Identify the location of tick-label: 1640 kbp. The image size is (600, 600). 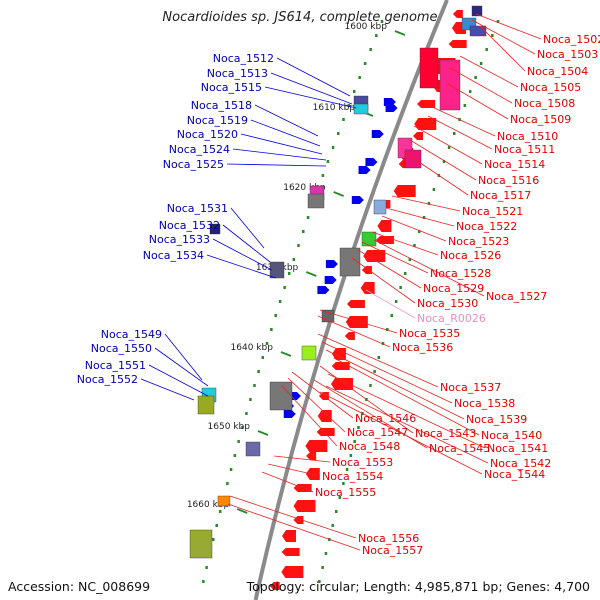
(252, 348).